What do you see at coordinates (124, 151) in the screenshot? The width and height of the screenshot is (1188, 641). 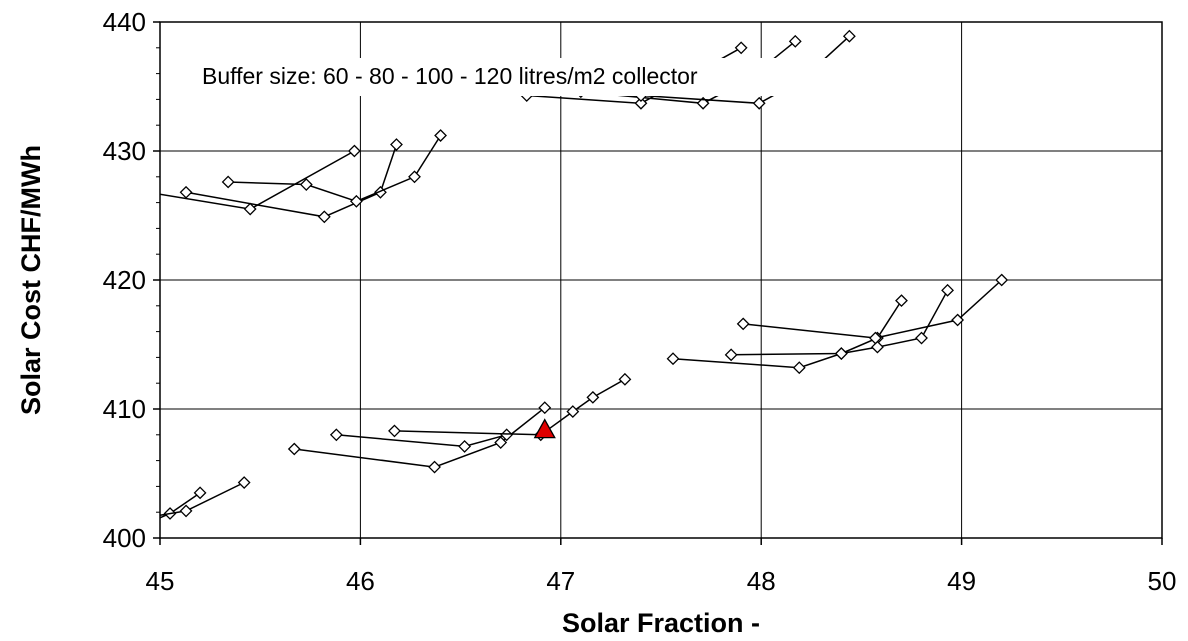 I see `y-tick-label: 430` at bounding box center [124, 151].